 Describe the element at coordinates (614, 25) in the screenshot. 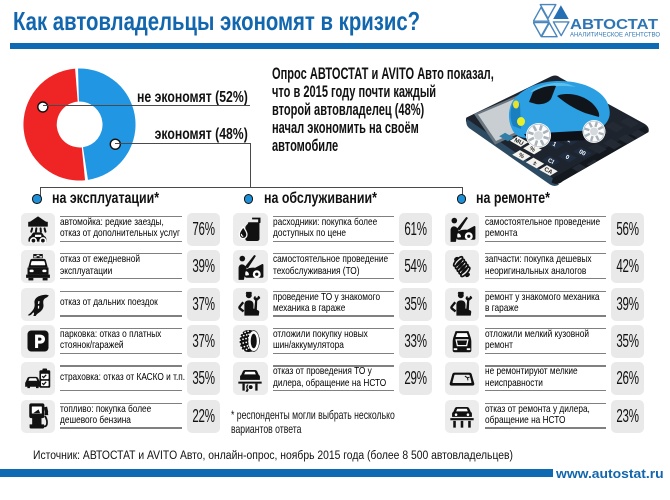

I see `svg-text: АВТОСТАТ` at that location.